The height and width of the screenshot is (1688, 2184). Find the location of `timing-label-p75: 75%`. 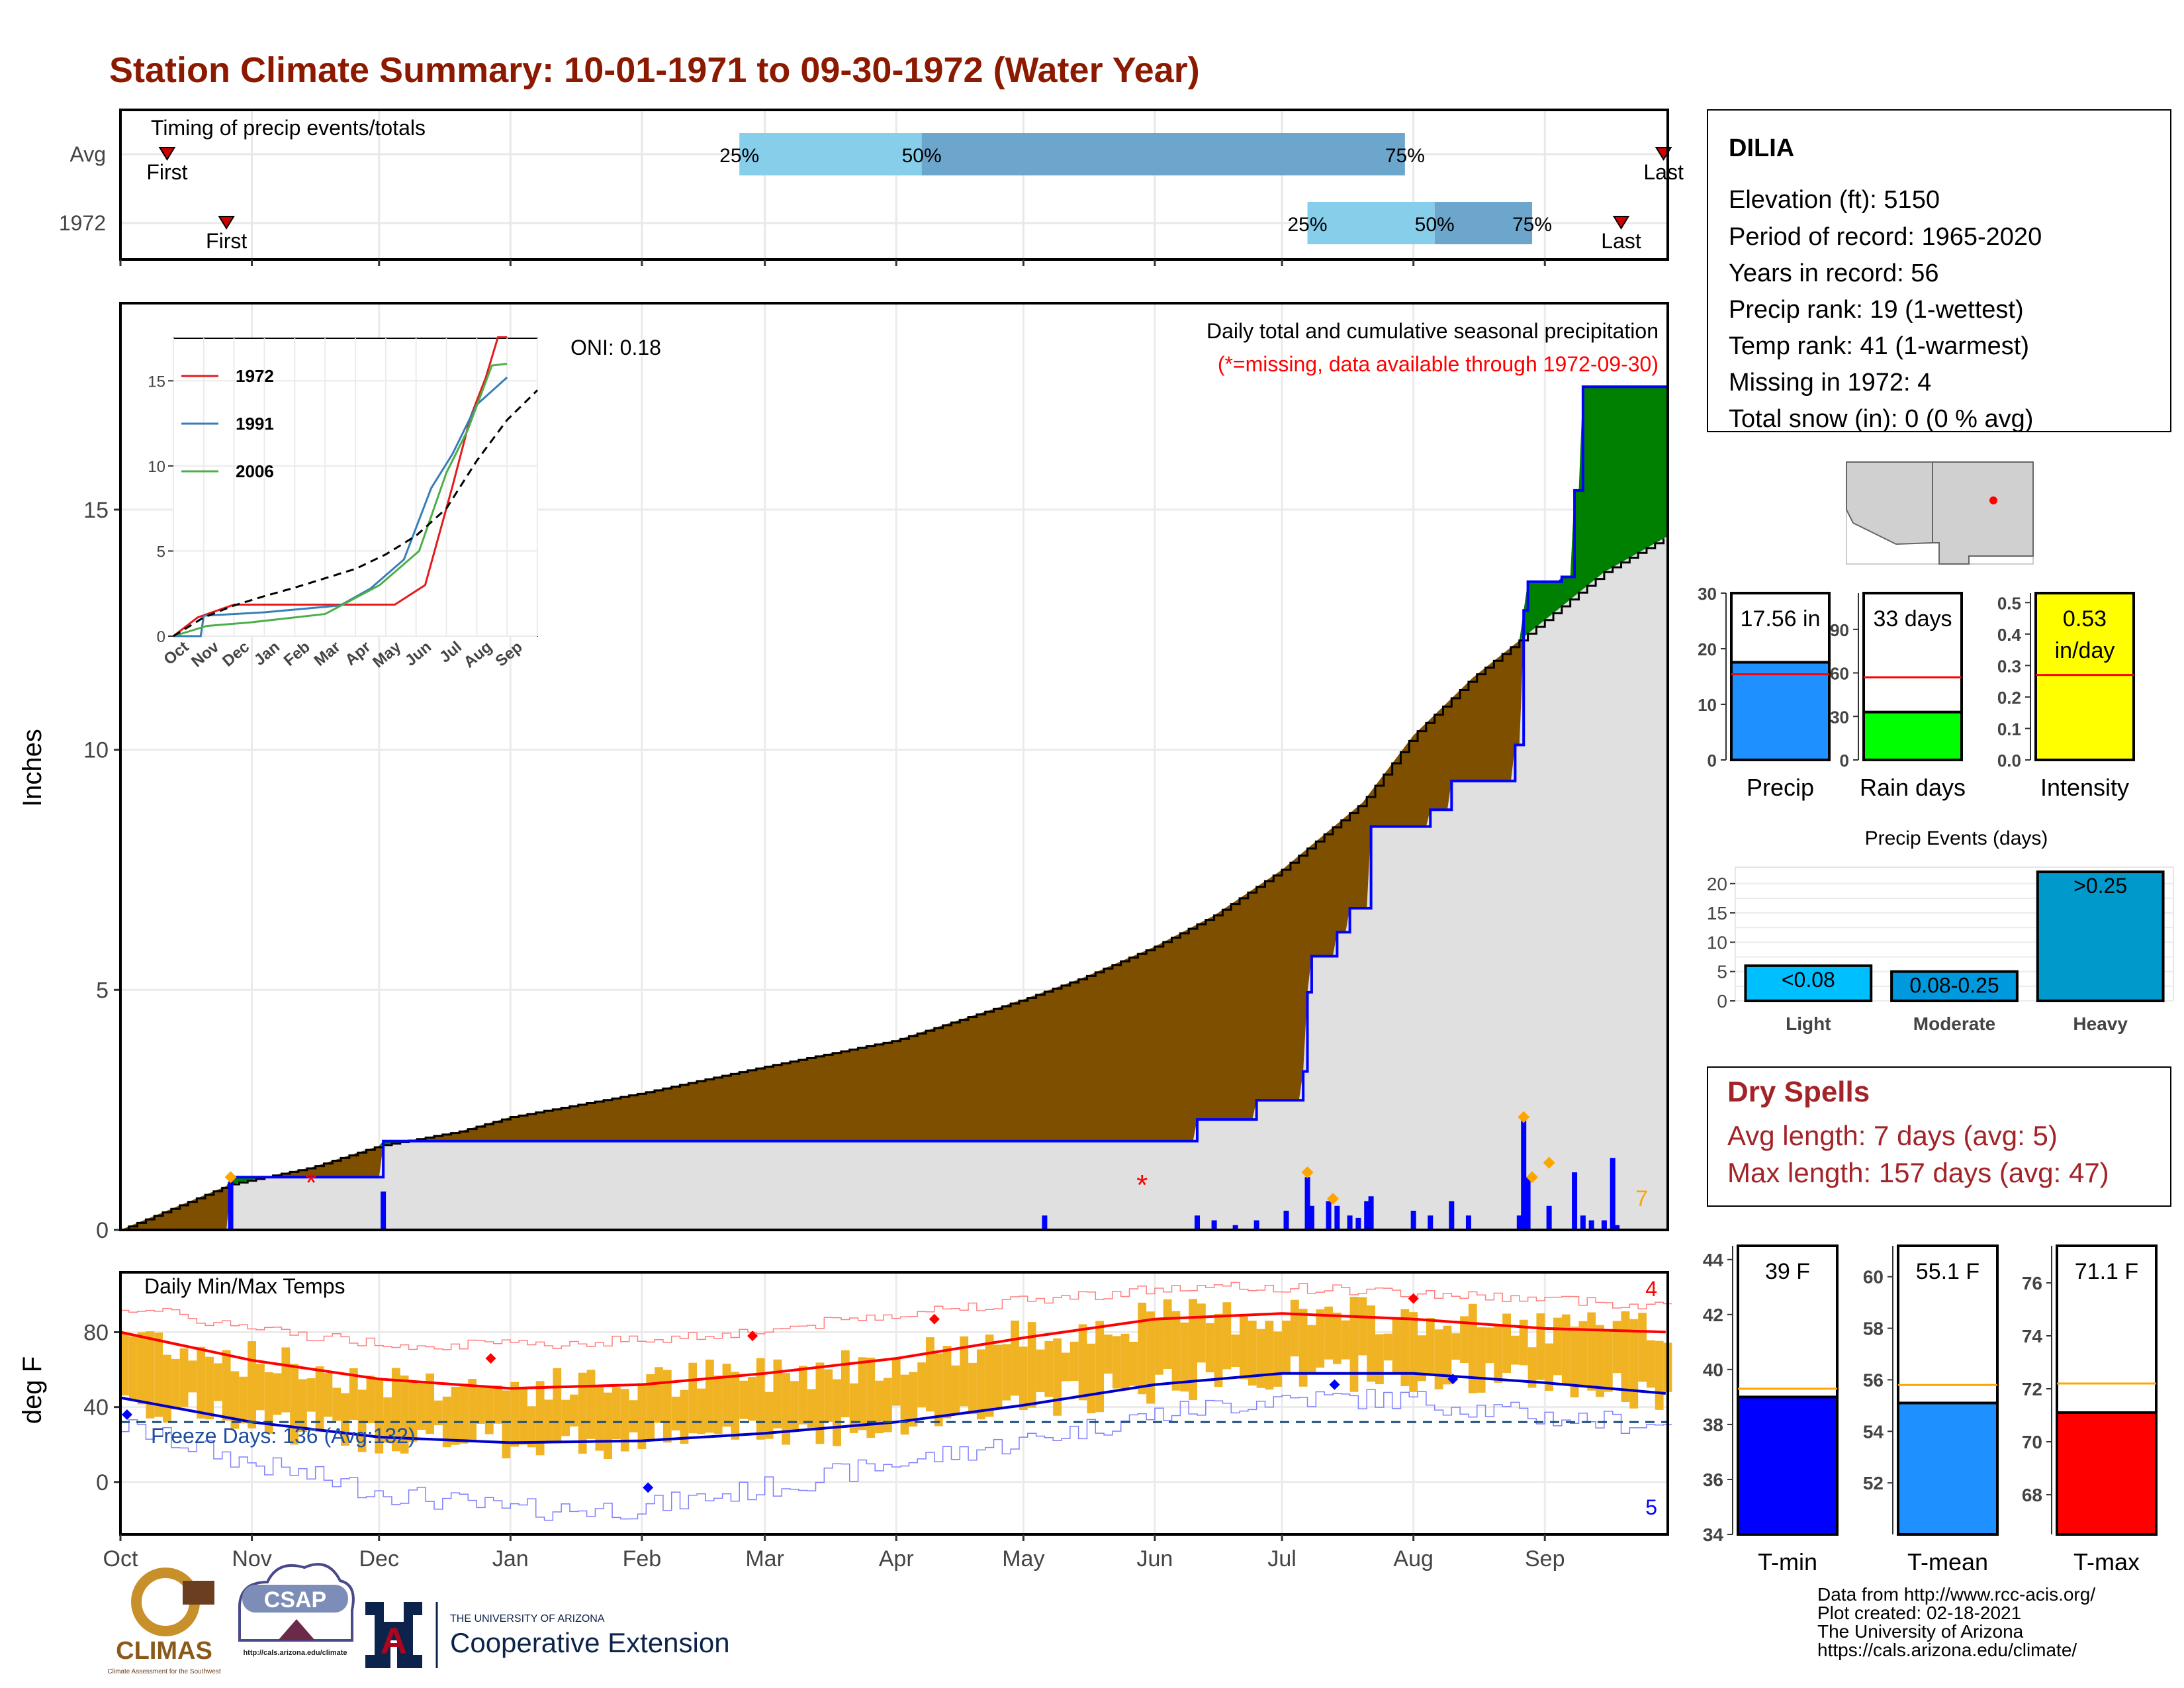

timing-label-p75: 75% is located at coordinates (1405, 156).